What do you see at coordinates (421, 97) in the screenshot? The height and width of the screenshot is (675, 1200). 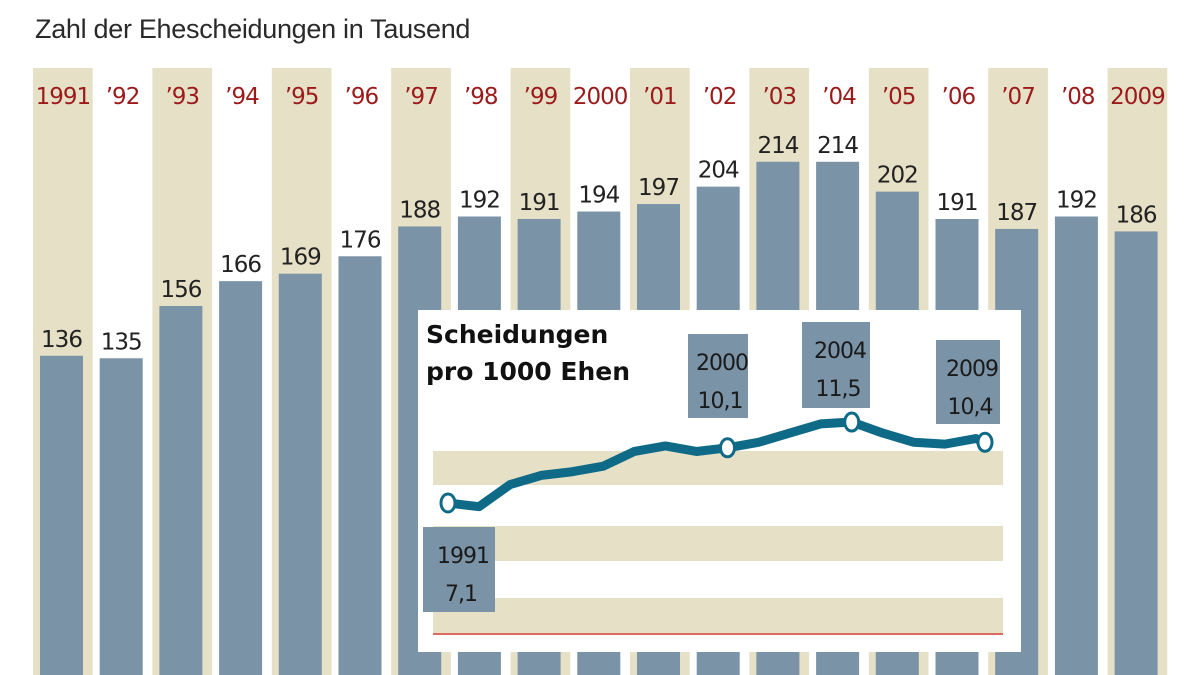 I see `year-label: ’97` at bounding box center [421, 97].